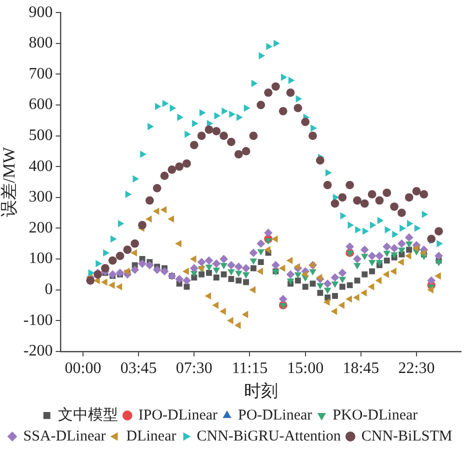 Image resolution: width=469 pixels, height=454 pixels. What do you see at coordinates (178, 415) in the screenshot?
I see `legend-label: IPO-DLinear` at bounding box center [178, 415].